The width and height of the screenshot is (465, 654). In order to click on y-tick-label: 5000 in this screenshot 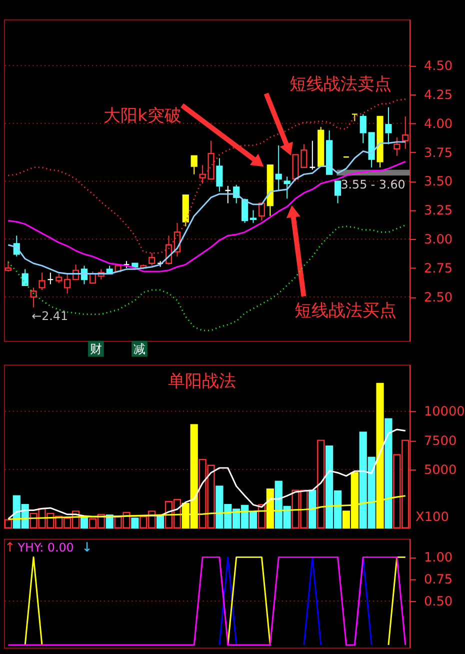, I will do `click(440, 470)`.